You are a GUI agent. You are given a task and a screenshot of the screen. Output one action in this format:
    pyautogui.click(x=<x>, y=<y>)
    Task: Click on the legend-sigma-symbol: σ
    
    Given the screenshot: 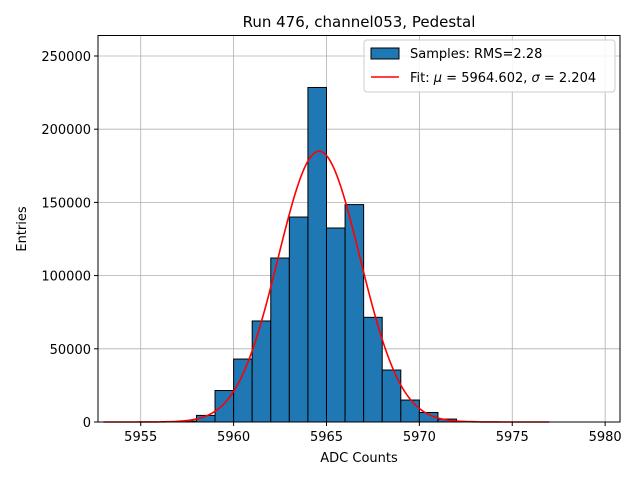 What is the action you would take?
    pyautogui.click(x=536, y=78)
    